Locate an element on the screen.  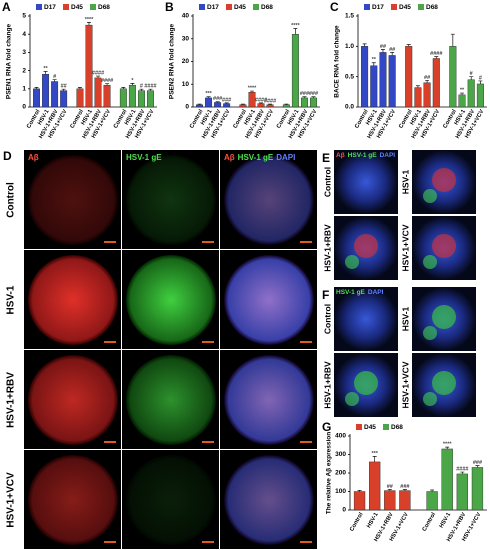
row-label: HSV-1+RBV is located at coordinates (327, 385).